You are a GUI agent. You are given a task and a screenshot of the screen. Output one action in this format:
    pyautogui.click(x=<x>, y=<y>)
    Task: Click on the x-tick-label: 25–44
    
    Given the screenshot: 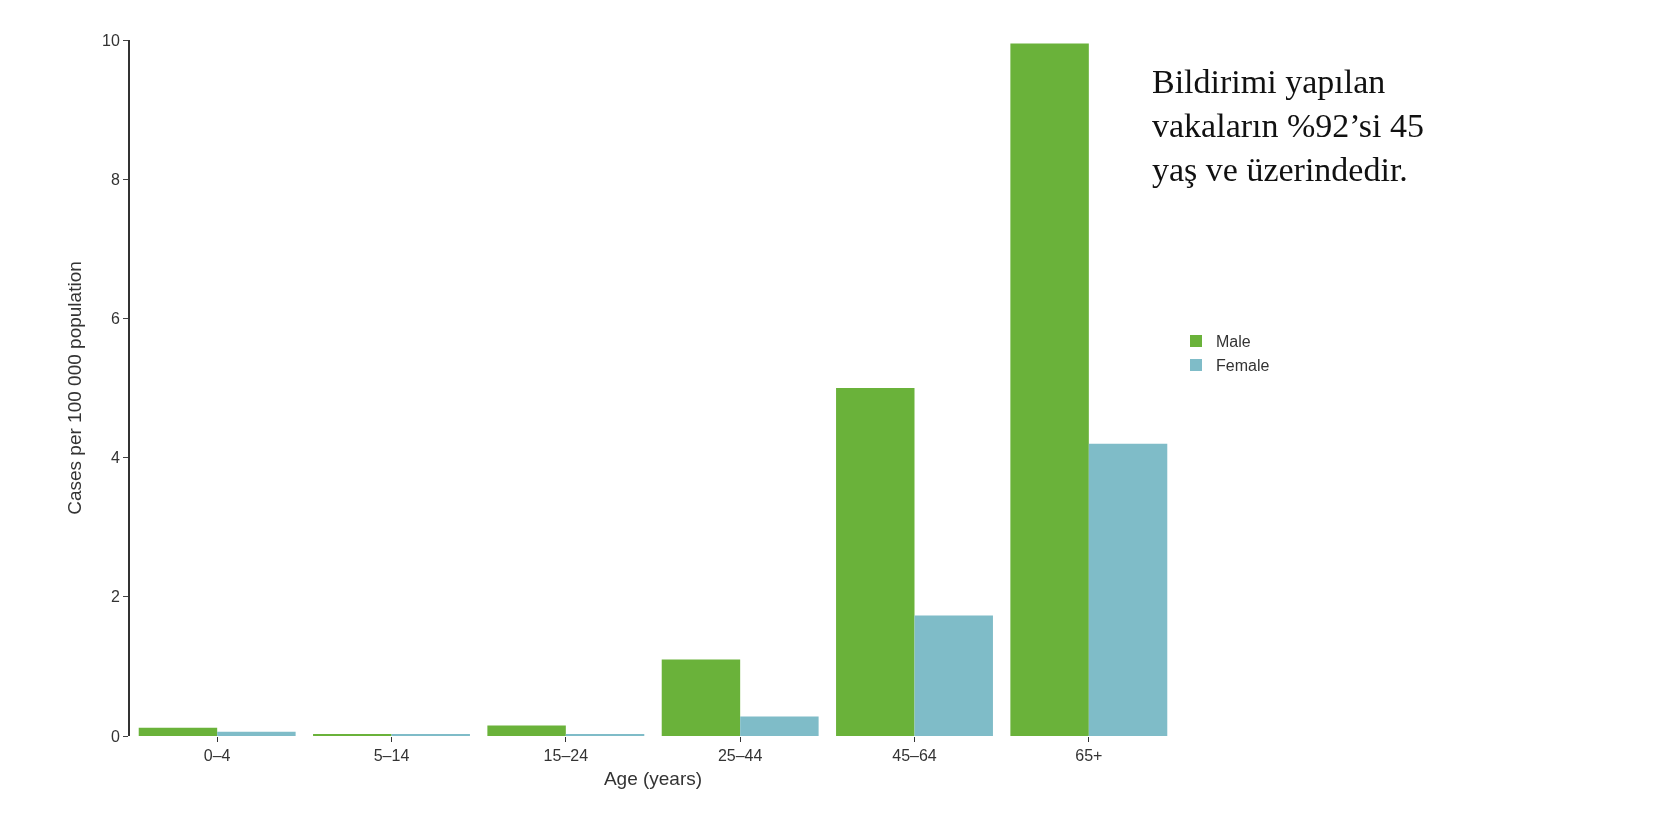 What is the action you would take?
    pyautogui.click(x=740, y=756)
    